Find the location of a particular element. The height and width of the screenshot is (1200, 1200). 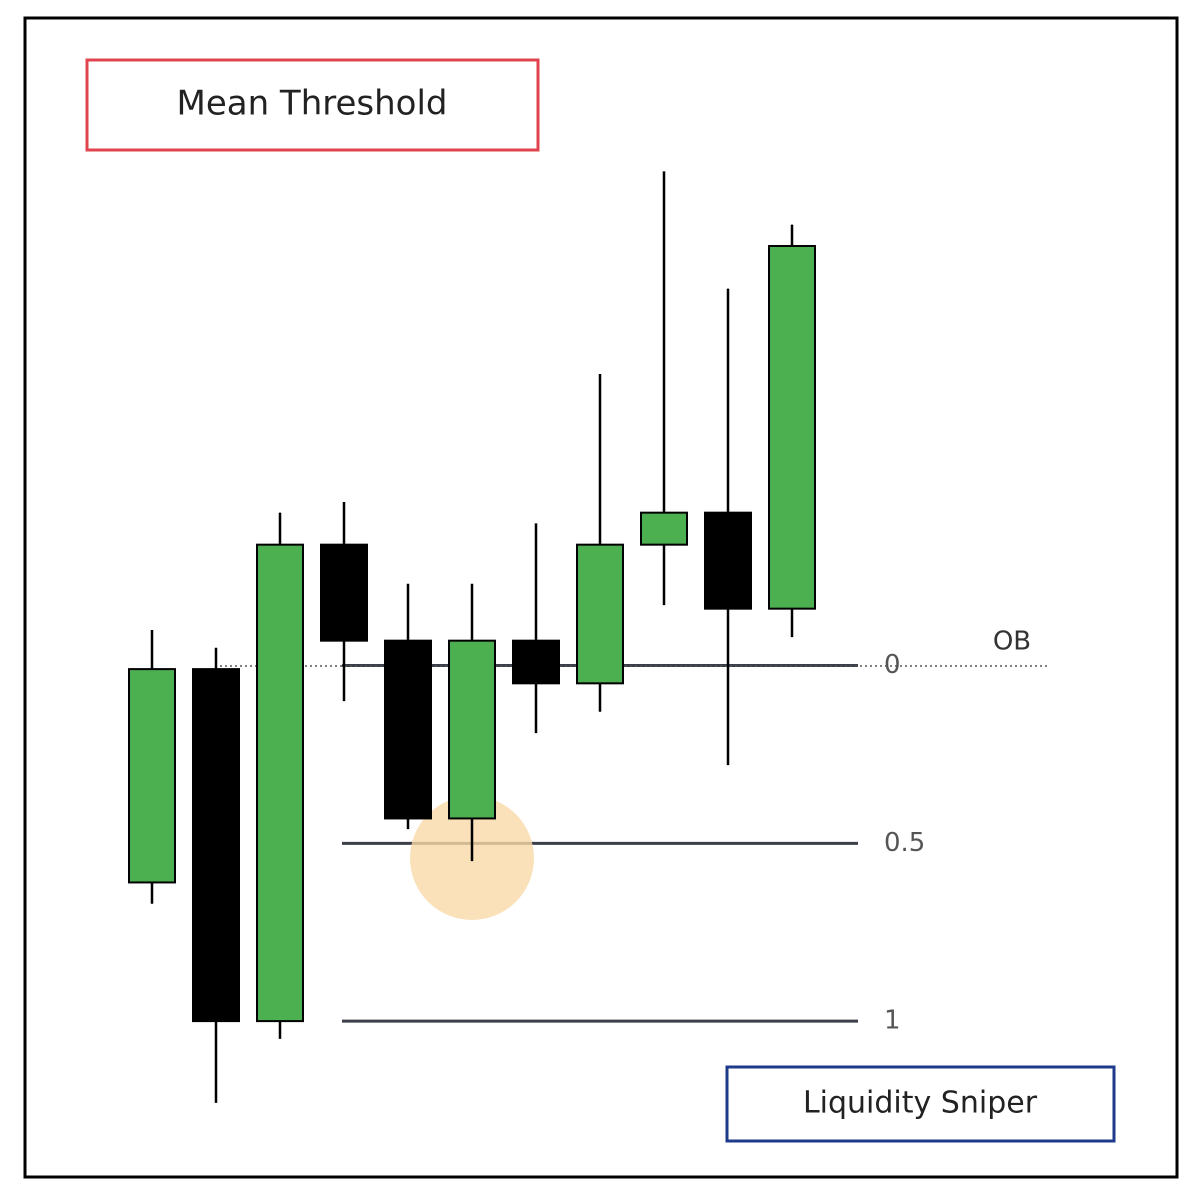

title-box is located at coordinates (312, 105).